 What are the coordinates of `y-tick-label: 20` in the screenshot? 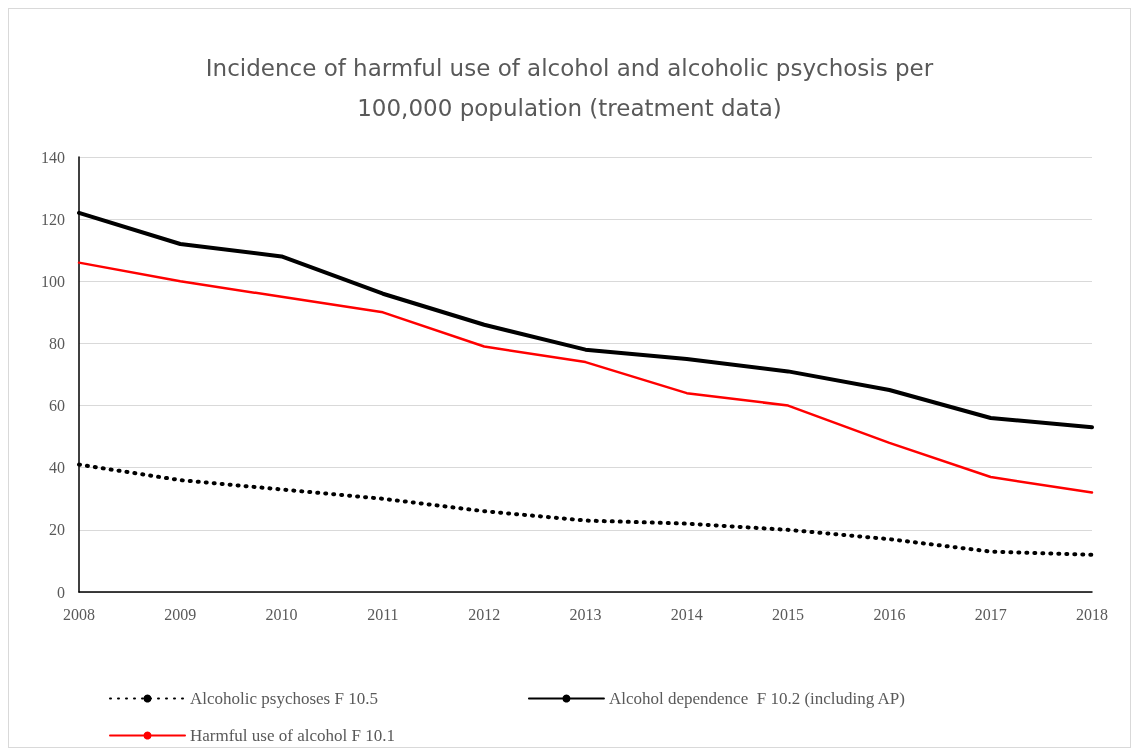 It's located at (57, 530).